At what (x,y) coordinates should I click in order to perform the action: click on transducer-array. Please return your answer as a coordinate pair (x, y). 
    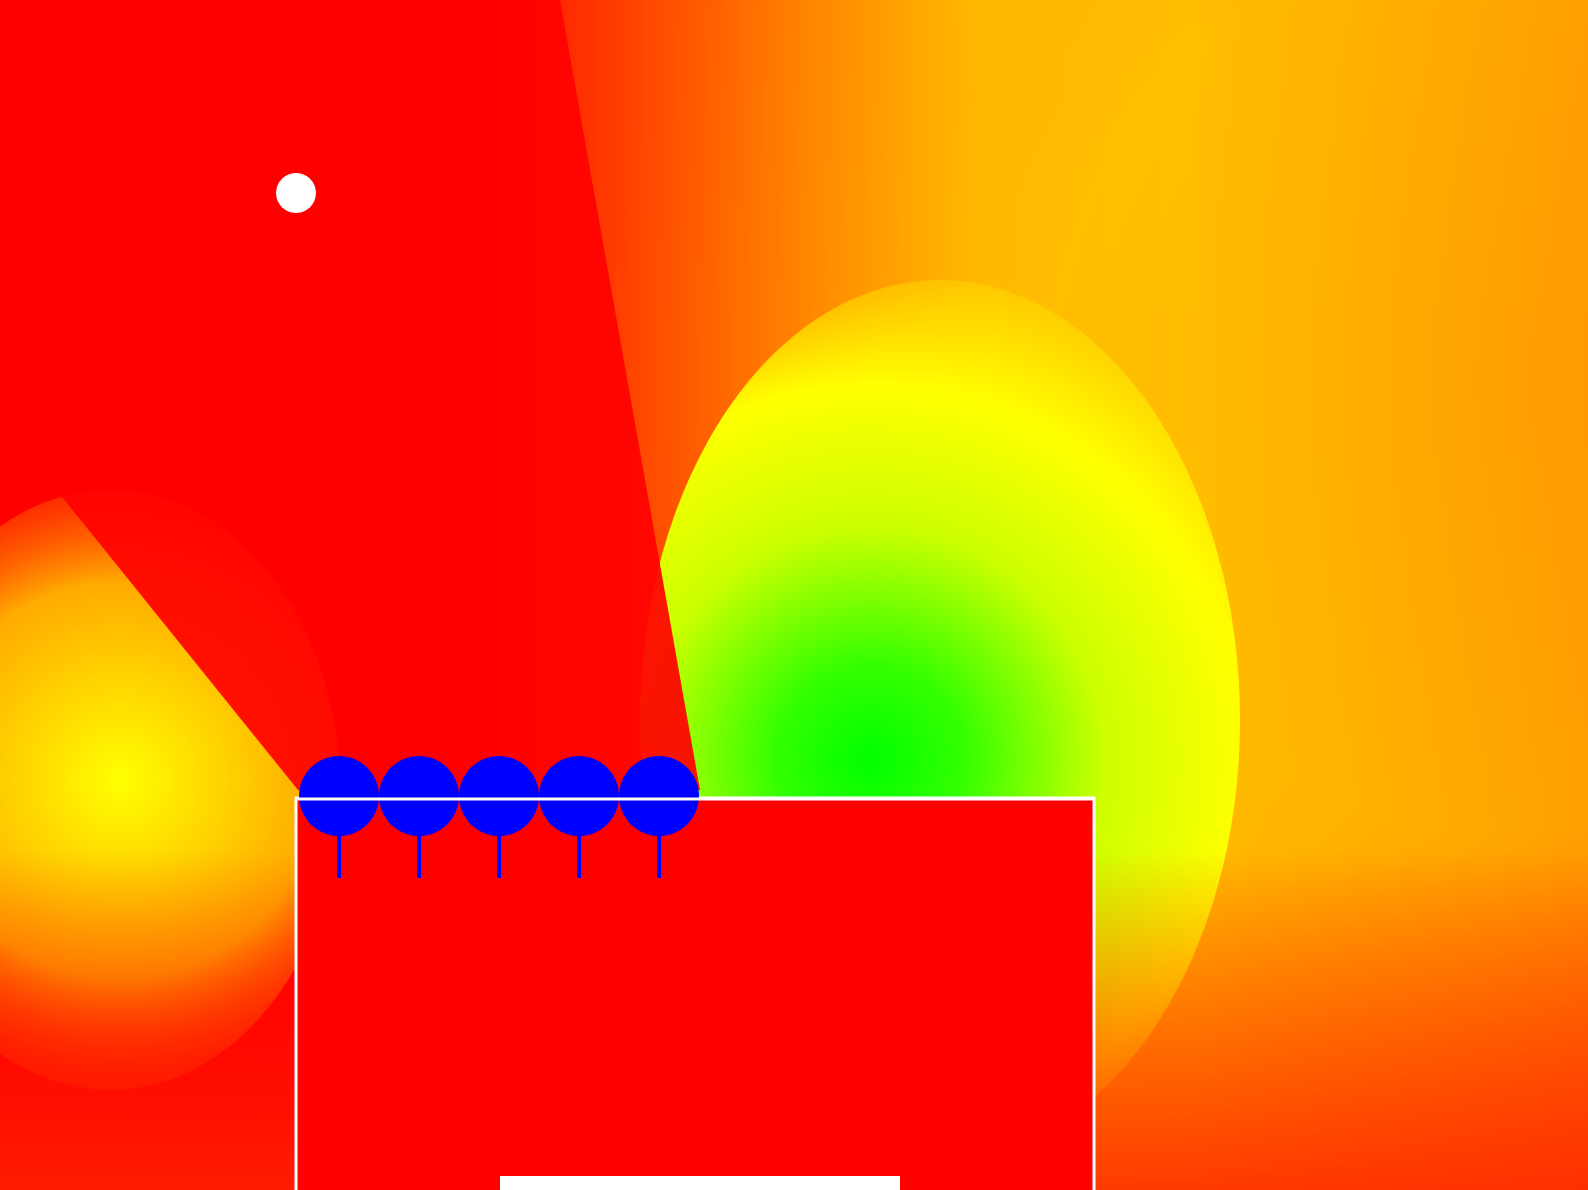
    Looking at the image, I should click on (696, 817).